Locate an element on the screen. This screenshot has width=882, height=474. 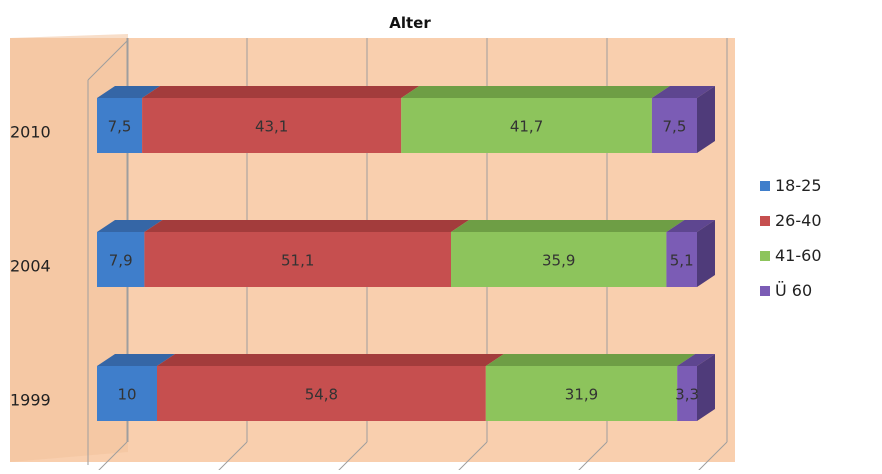
data-label: 31,9 is located at coordinates (581, 395).